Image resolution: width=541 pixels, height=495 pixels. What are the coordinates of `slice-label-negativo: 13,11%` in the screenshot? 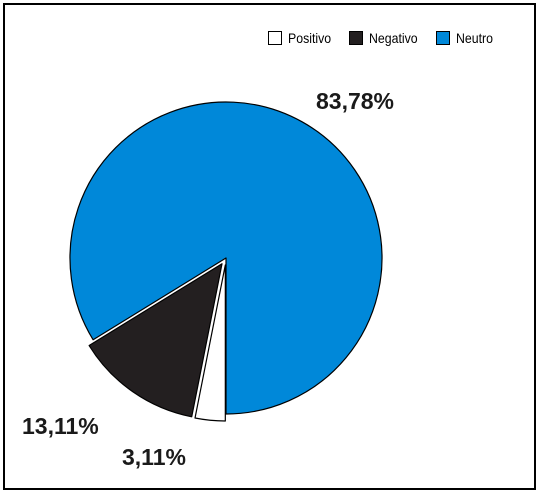 It's located at (60, 426).